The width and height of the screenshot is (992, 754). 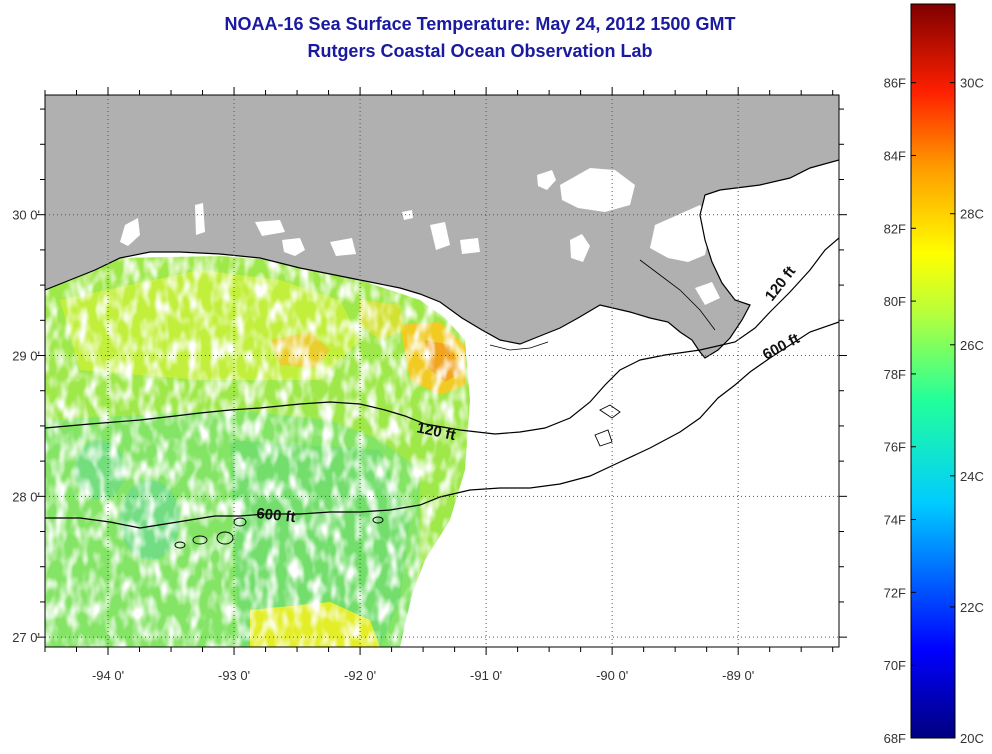 What do you see at coordinates (26, 356) in the screenshot?
I see `lat-tick-label: 29 0'` at bounding box center [26, 356].